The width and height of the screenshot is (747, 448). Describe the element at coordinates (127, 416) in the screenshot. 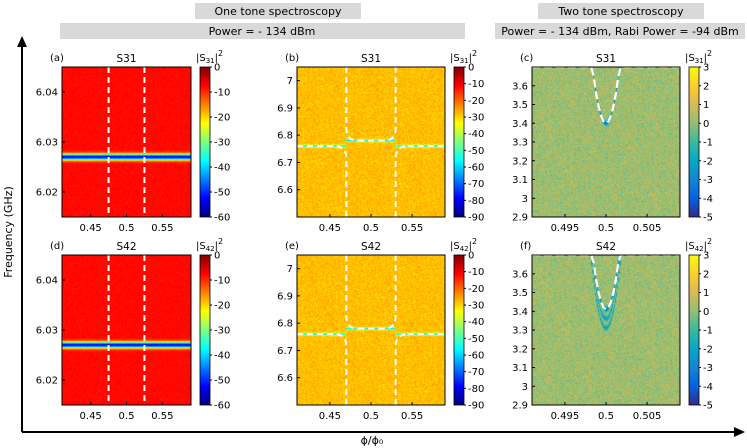

I see `x-tick-label-d: 0.5` at that location.